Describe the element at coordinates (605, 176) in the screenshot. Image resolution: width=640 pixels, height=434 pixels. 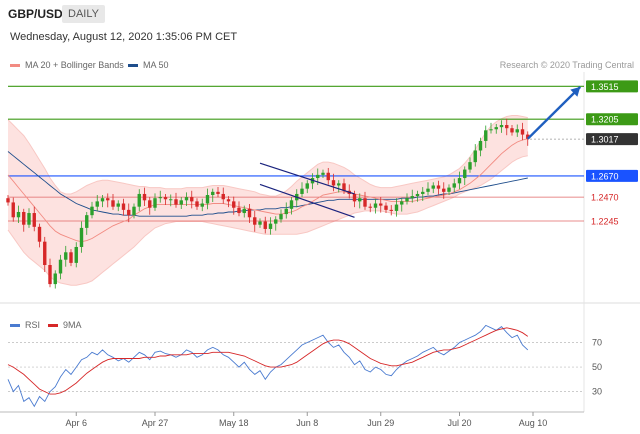
I see `level-label: 1.2670` at that location.